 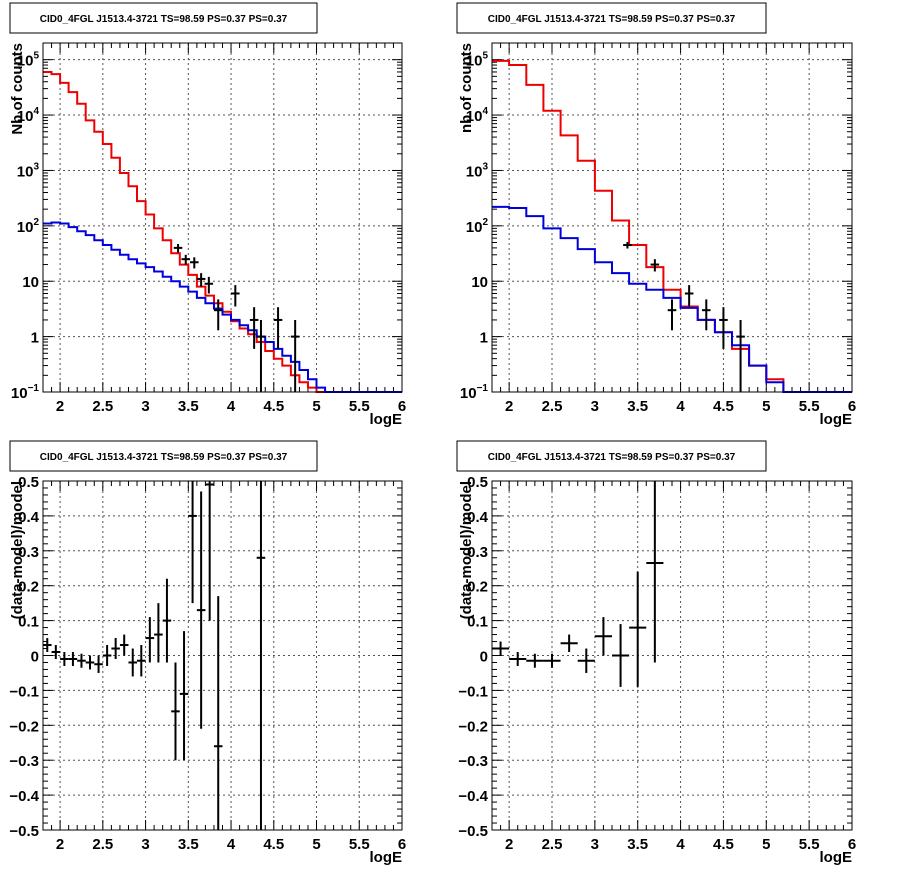 What do you see at coordinates (28, 170) in the screenshot?
I see `y-tick-label: 10³` at bounding box center [28, 170].